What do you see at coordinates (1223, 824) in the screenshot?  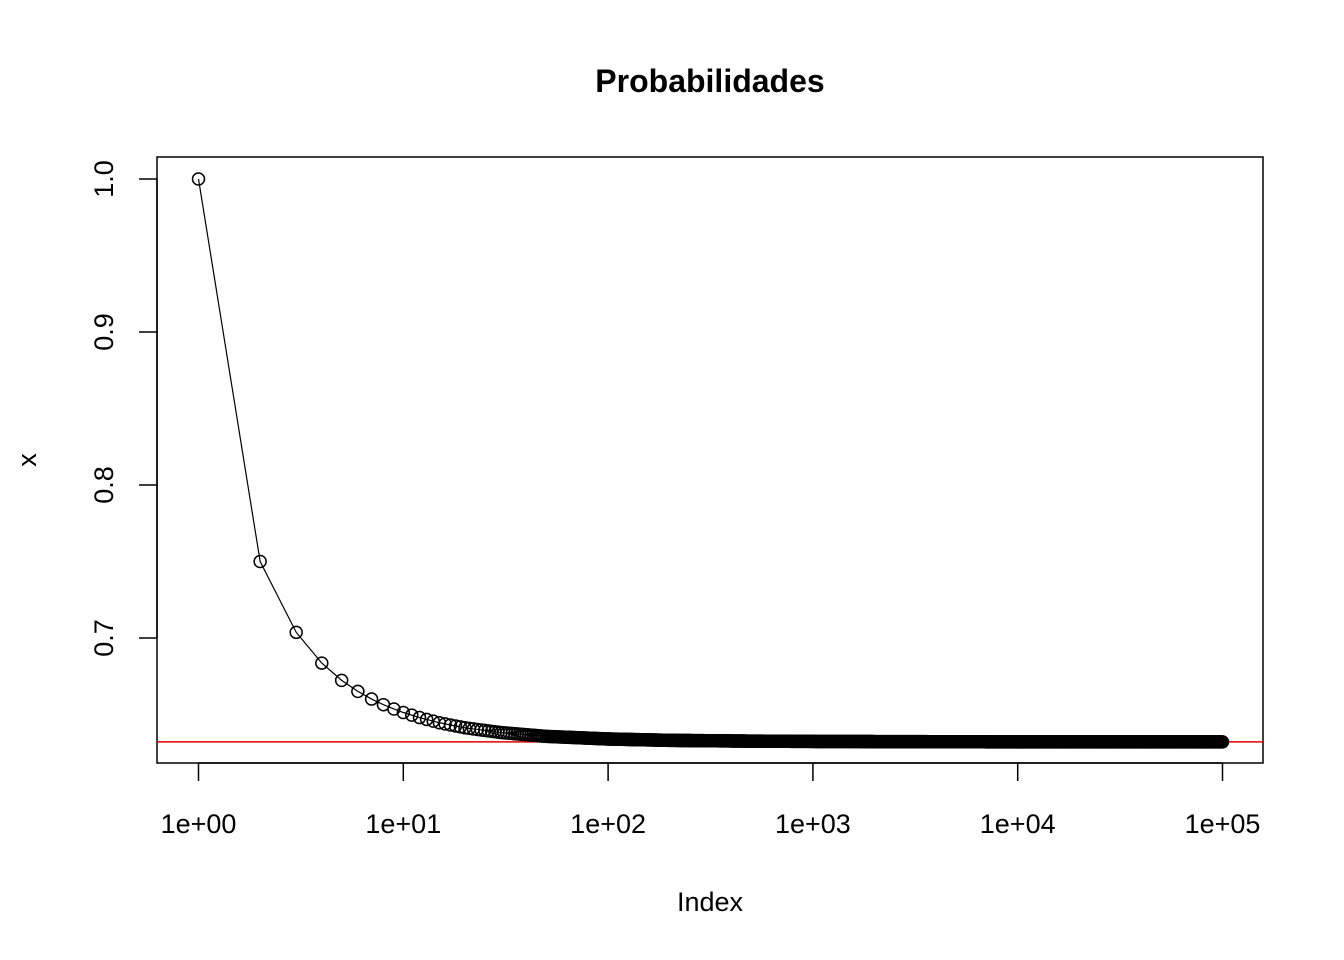 I see `x-tick-label: 1e+05` at bounding box center [1223, 824].